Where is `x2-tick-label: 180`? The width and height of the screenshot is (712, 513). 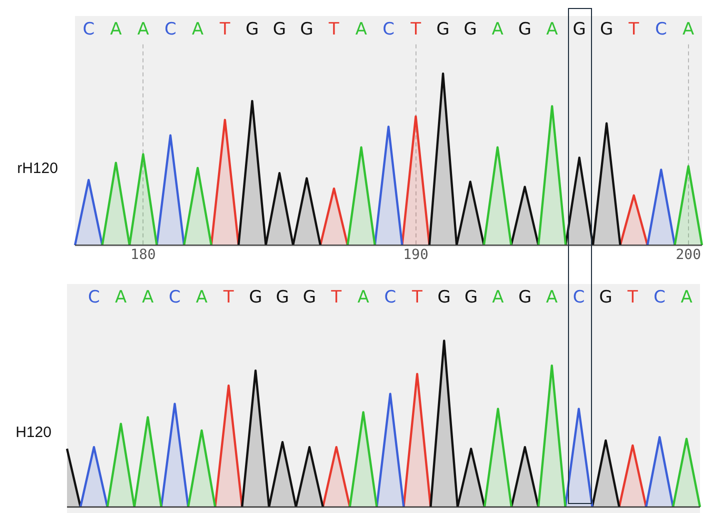 x2-tick-label: 180 is located at coordinates (143, 255).